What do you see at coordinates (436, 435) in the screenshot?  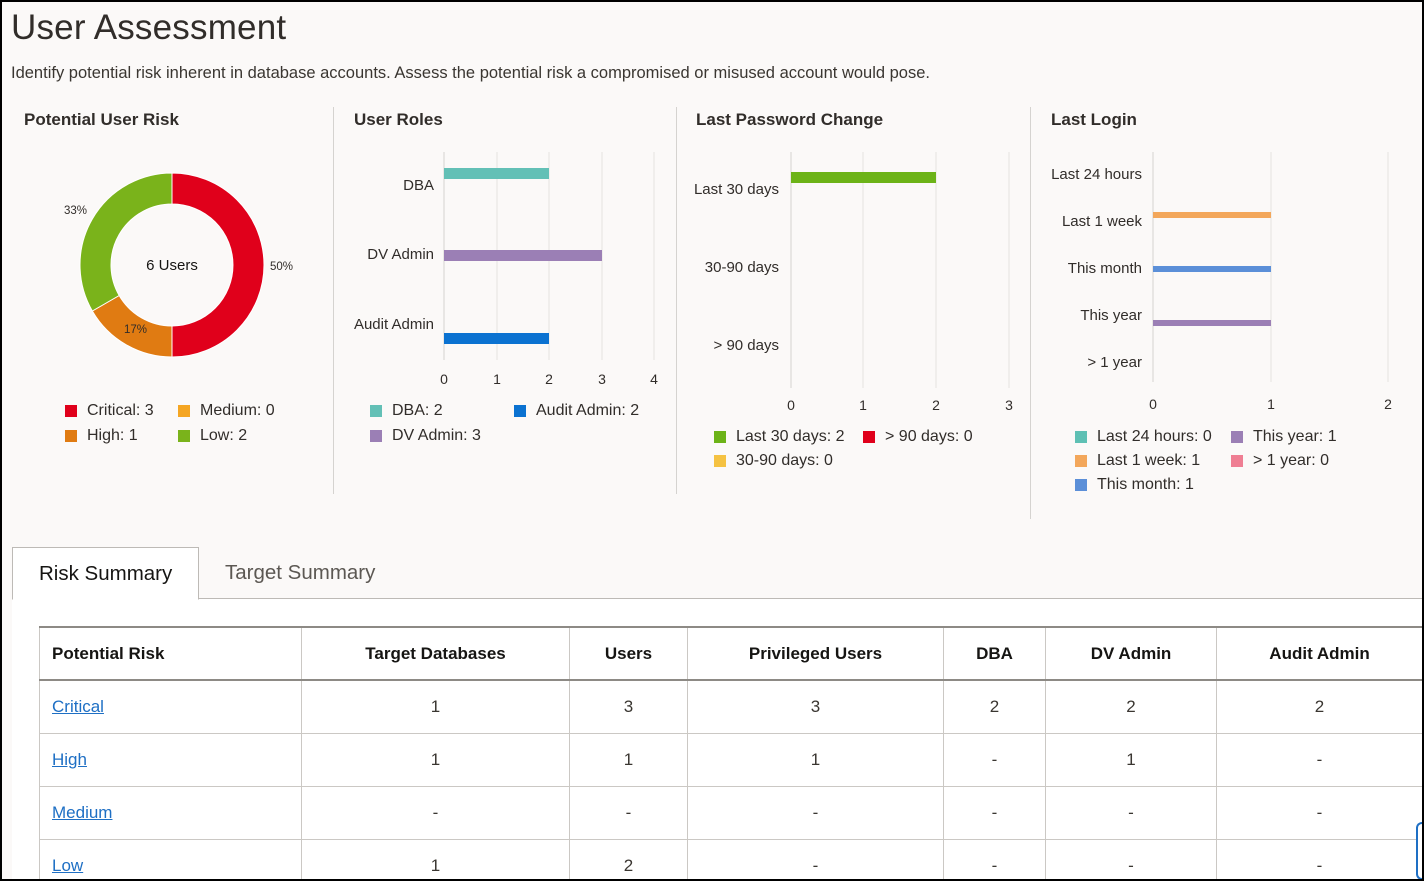 I see `legend-label: DV Admin: 3` at bounding box center [436, 435].